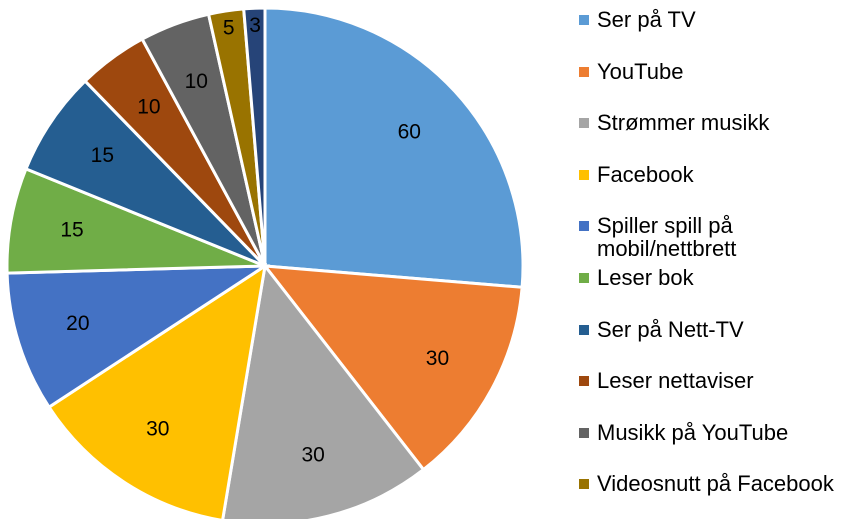  I want to click on legend-item: Ser på Nett-TV, so click(721, 329).